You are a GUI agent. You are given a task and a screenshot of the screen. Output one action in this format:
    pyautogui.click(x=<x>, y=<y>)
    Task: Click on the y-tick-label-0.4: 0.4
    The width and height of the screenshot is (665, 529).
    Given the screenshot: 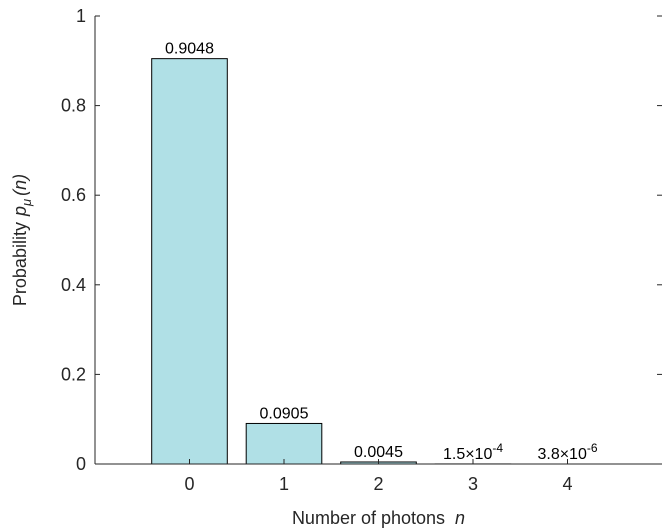 What is the action you would take?
    pyautogui.click(x=73, y=285)
    